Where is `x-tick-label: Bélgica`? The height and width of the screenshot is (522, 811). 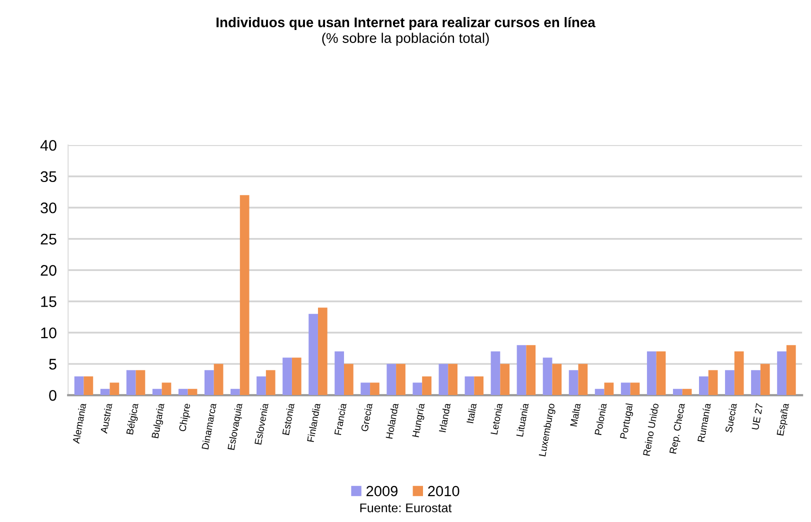
x-tick-label: Bélgica is located at coordinates (133, 418).